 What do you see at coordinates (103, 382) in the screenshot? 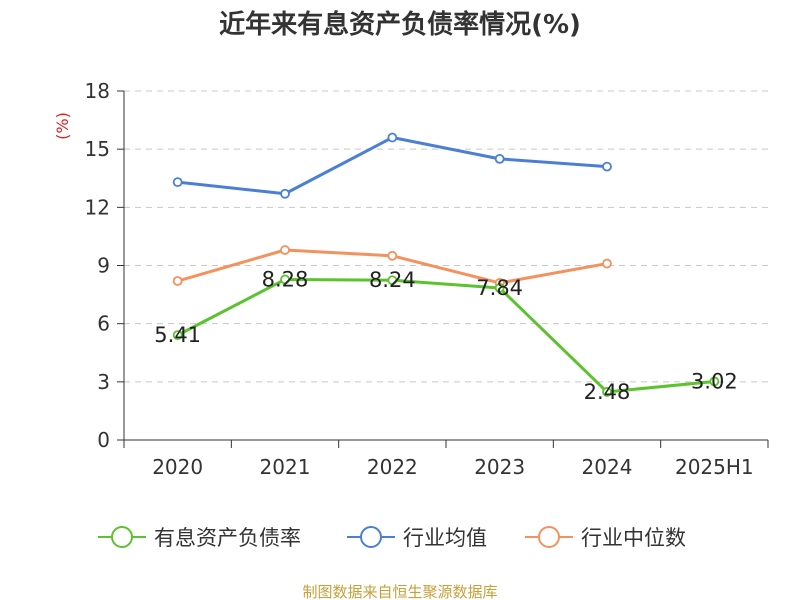
I see `y-tick-label: 3` at bounding box center [103, 382].